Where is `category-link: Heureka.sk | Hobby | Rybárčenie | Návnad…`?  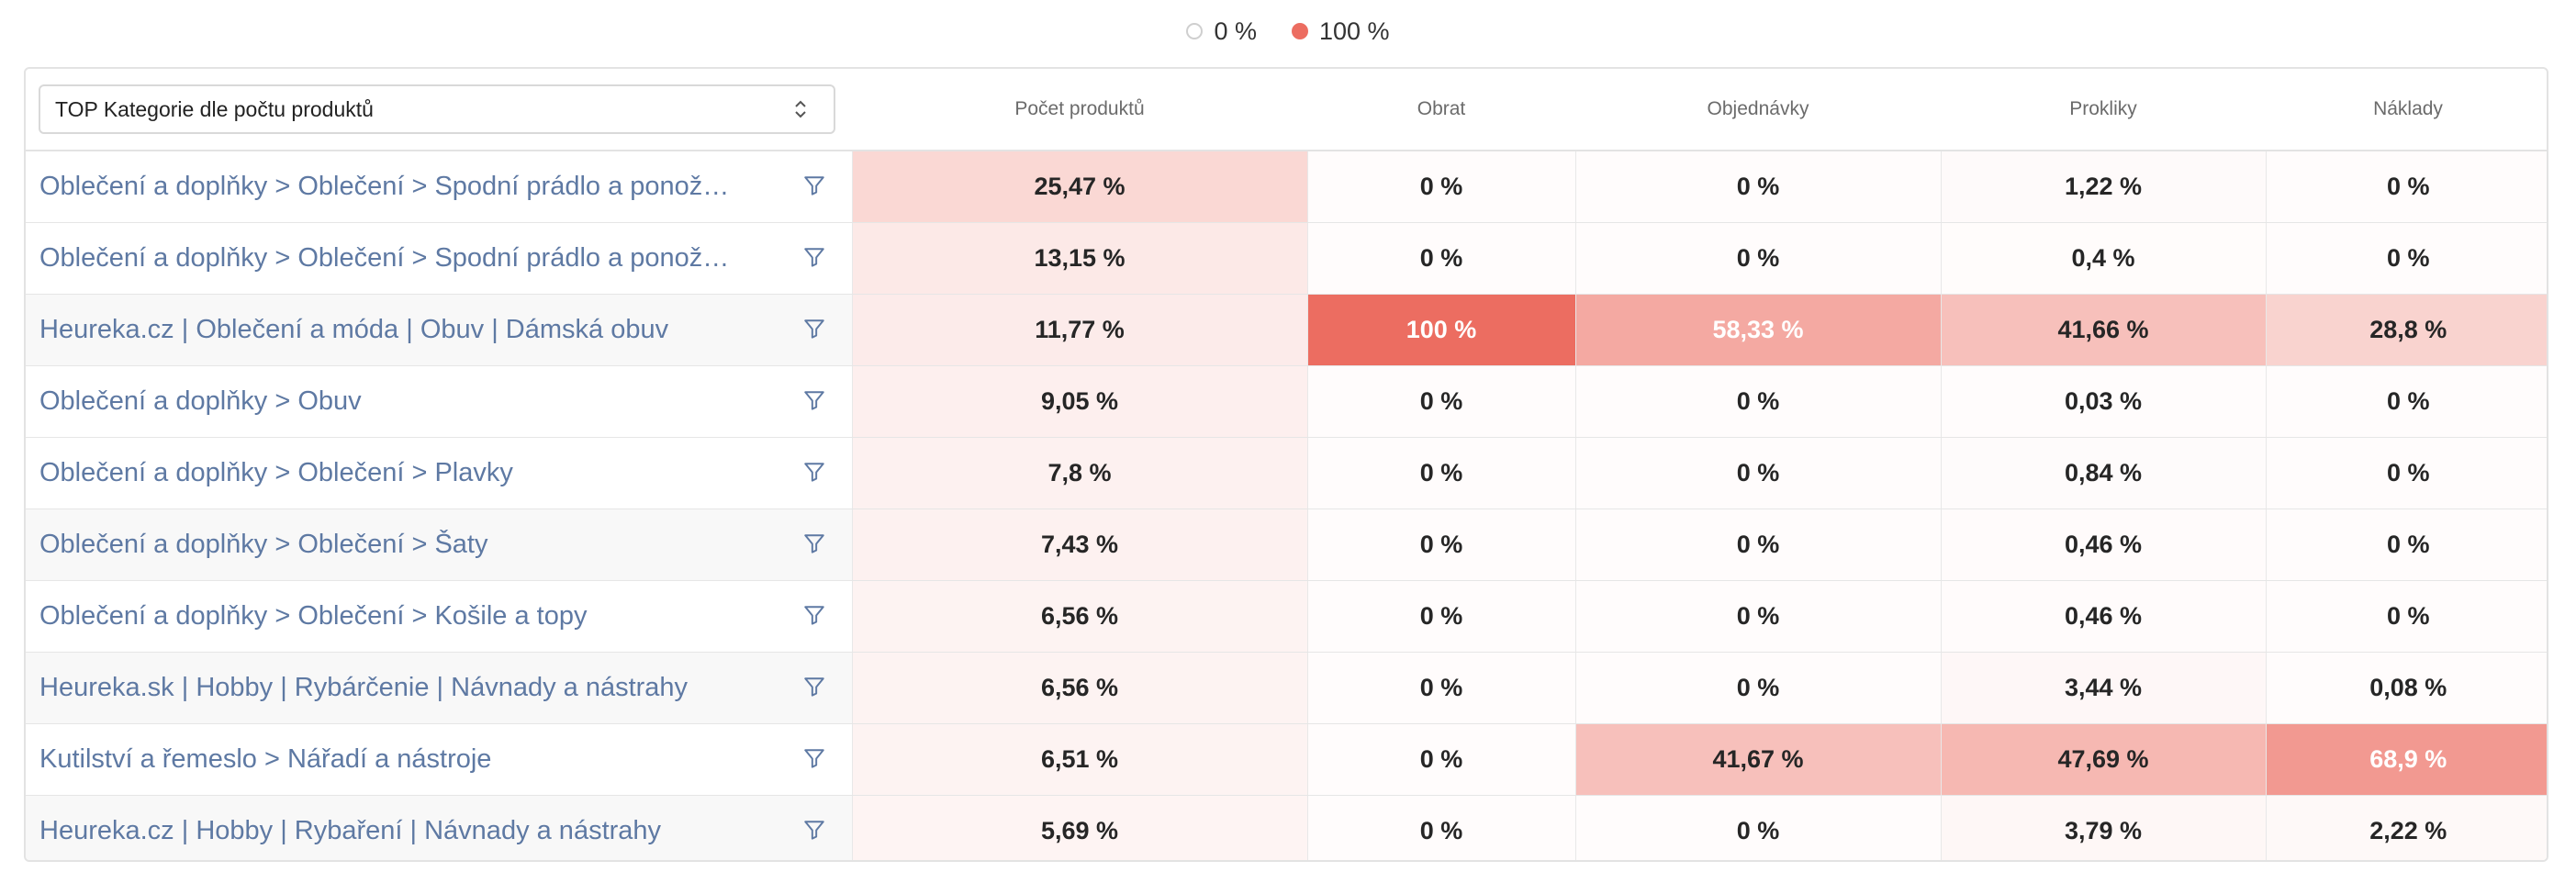
category-link: Heureka.sk | Hobby | Rybárčenie | Návnad… is located at coordinates (364, 687).